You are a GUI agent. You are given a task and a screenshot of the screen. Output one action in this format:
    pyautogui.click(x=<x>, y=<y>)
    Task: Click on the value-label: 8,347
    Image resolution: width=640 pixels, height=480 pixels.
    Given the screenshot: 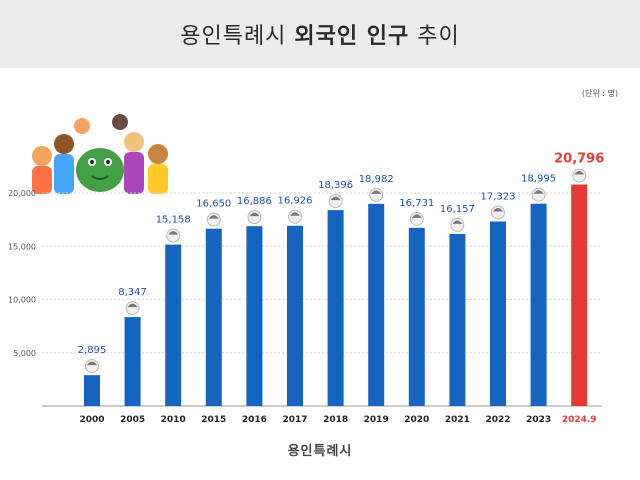 What is the action you would take?
    pyautogui.click(x=132, y=292)
    